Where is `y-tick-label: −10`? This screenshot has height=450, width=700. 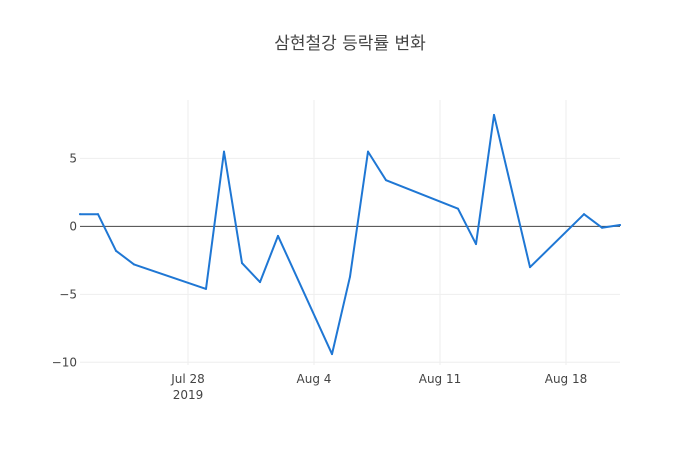
y-tick-label: −10 is located at coordinates (64, 362).